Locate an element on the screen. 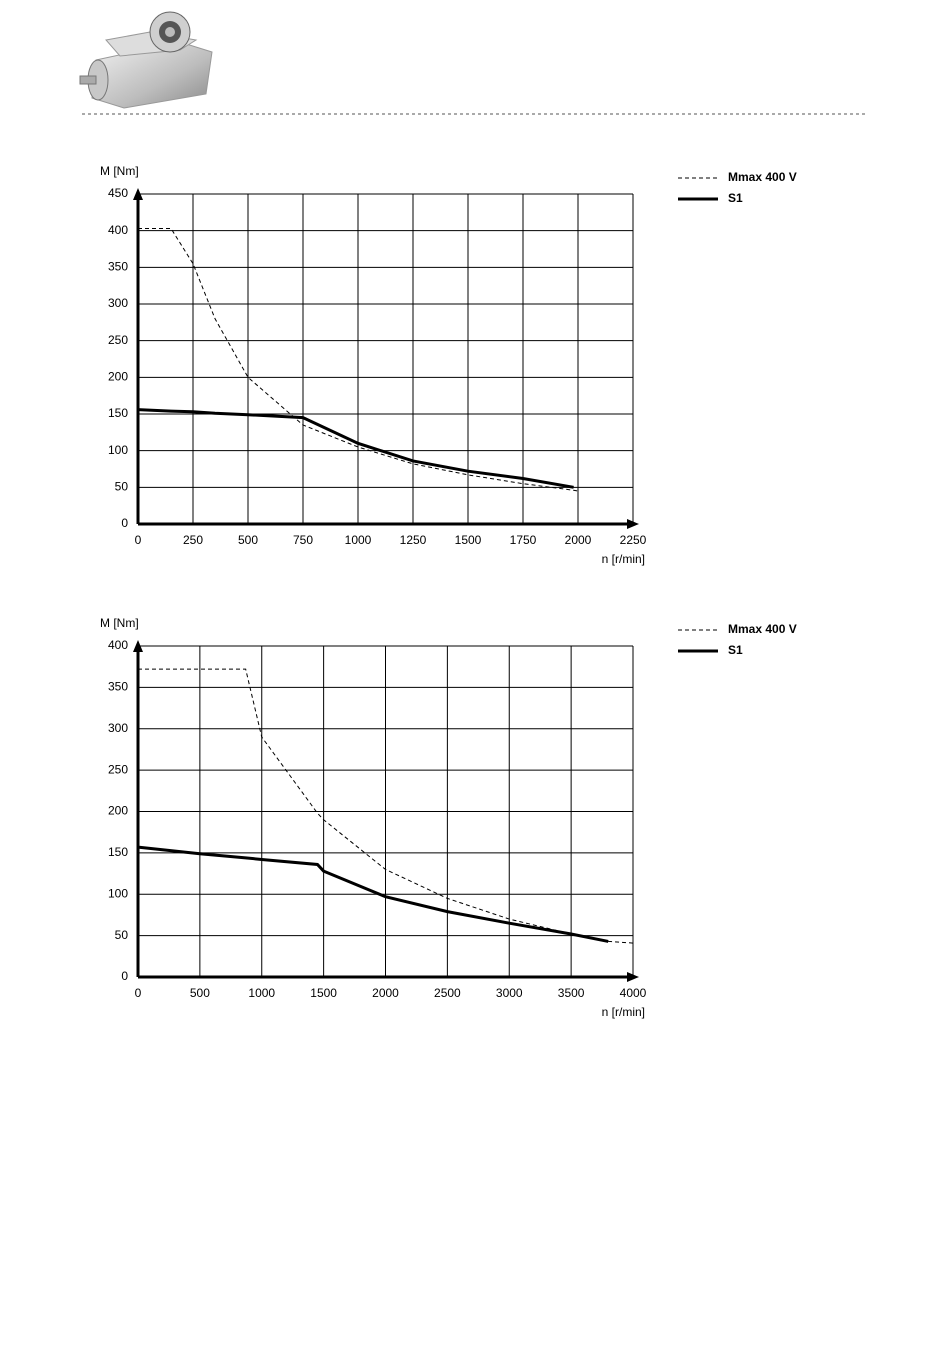 The height and width of the screenshot is (1353, 950). x-tick-label: 2250 is located at coordinates (633, 540).